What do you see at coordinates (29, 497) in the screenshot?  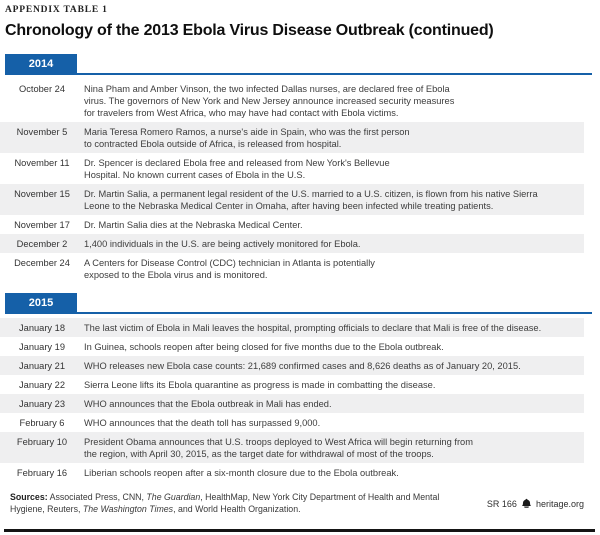 I see `sources-label: Sources:` at bounding box center [29, 497].